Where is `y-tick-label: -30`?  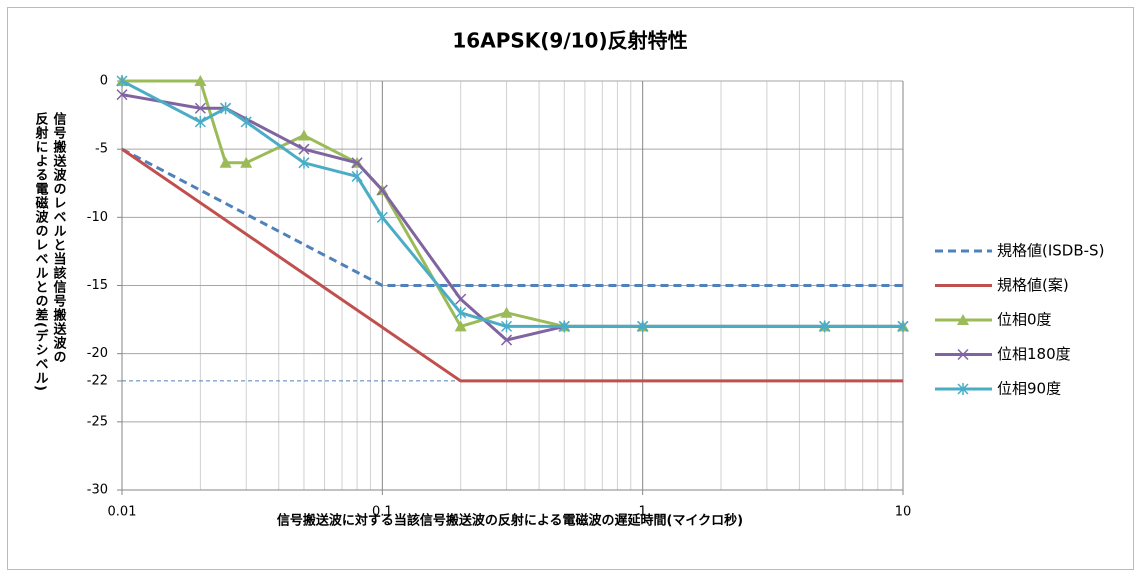
y-tick-label: -30 is located at coordinates (97, 490).